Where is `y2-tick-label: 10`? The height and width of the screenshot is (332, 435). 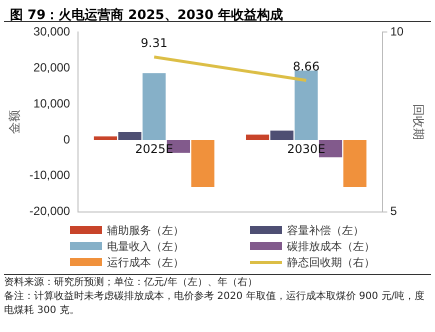
y2-tick-label: 10 is located at coordinates (397, 31).